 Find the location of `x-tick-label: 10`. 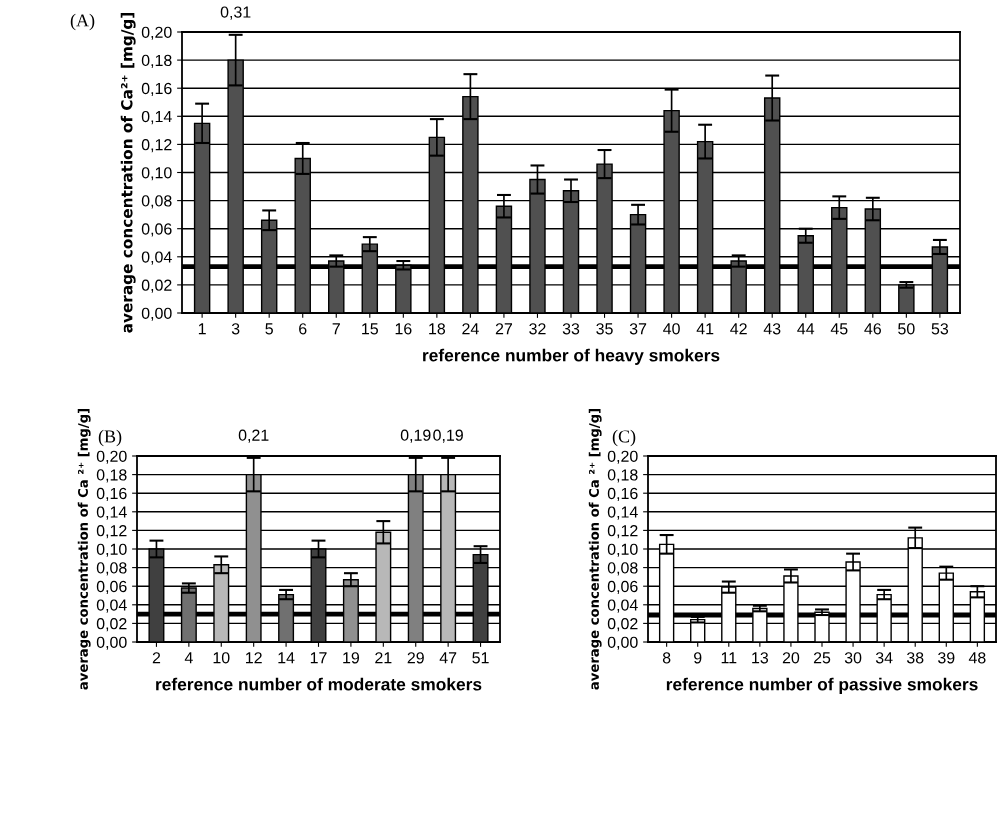

x-tick-label: 10 is located at coordinates (221, 658).